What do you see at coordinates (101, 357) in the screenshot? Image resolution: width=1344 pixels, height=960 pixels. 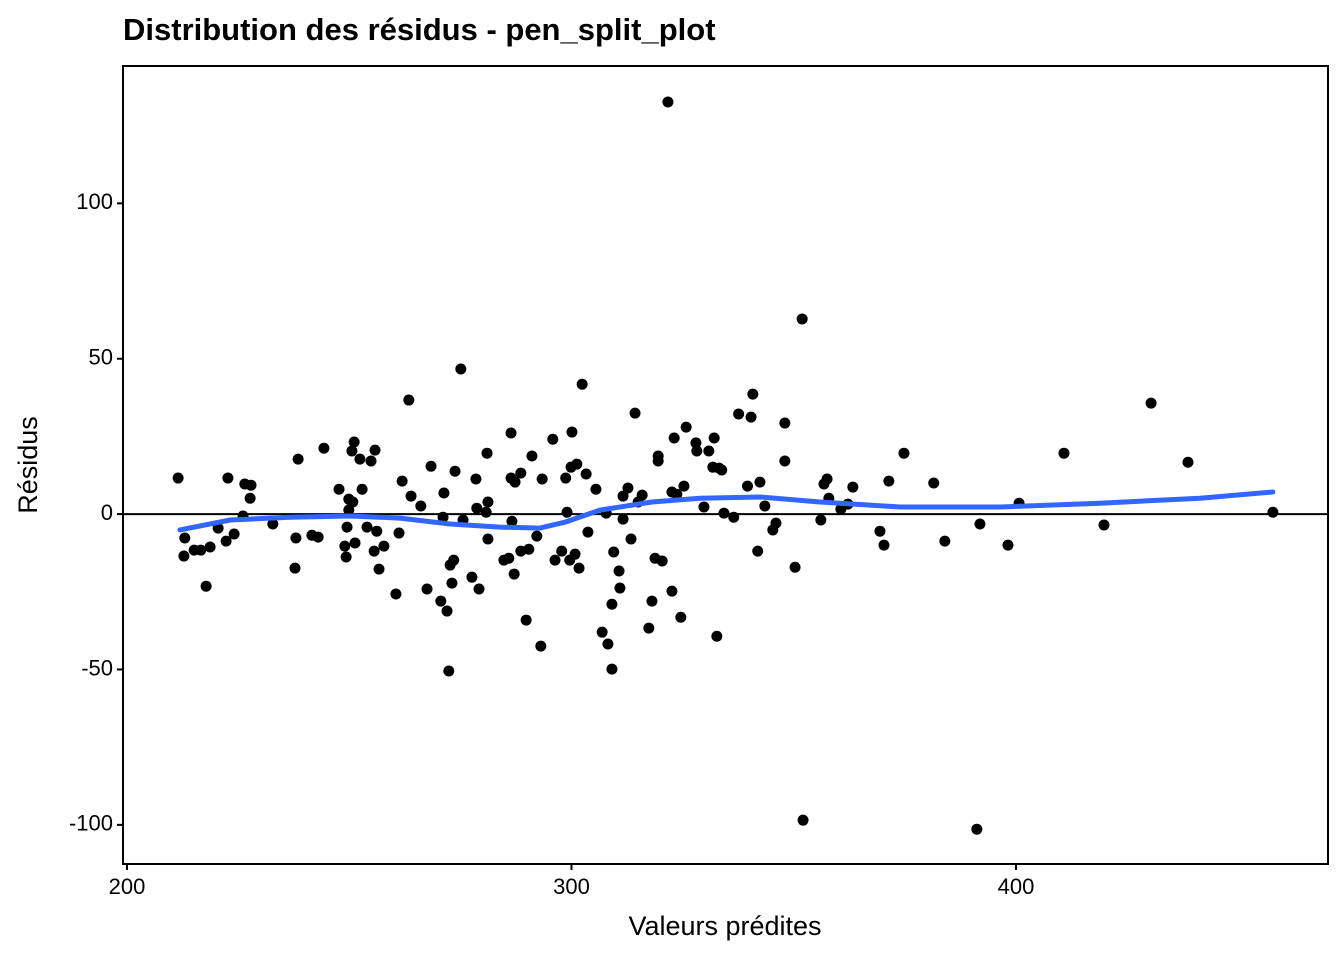 I see `y-tick-label: 50` at bounding box center [101, 357].